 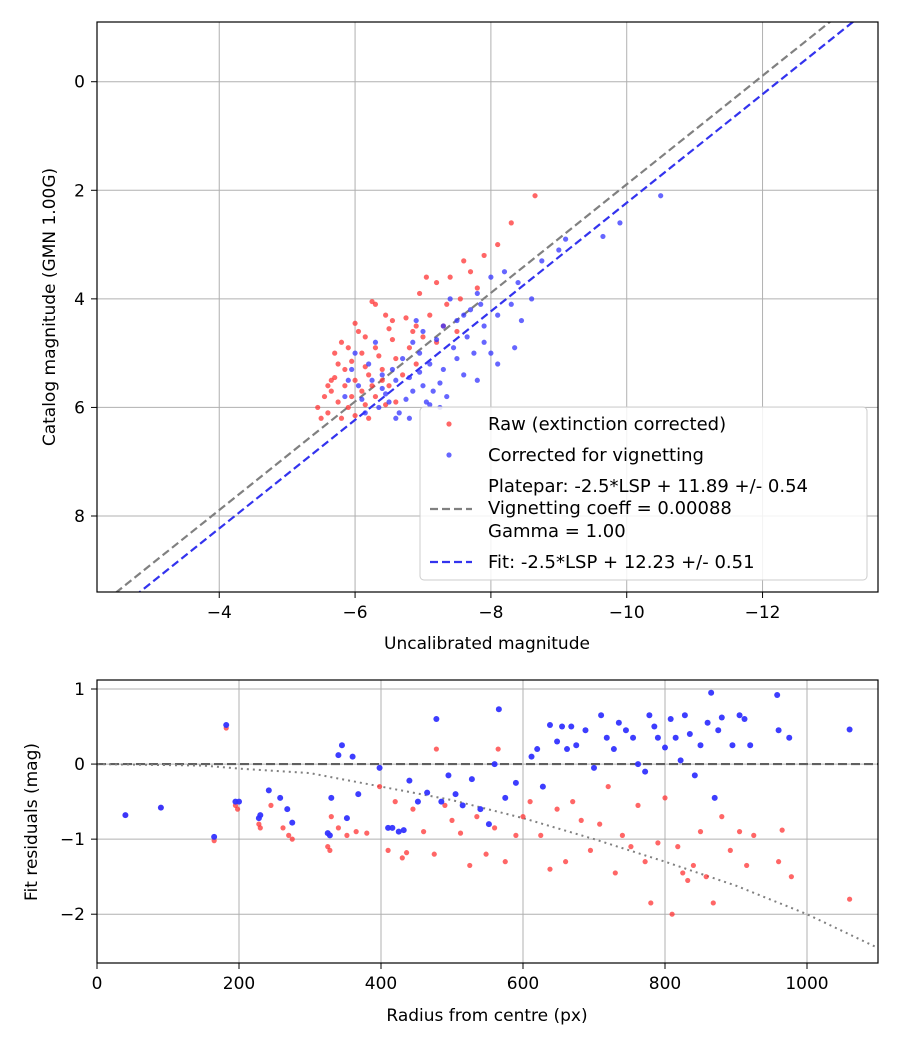 What do you see at coordinates (79, 191) in the screenshot?
I see `top-y-tick-label: 2` at bounding box center [79, 191].